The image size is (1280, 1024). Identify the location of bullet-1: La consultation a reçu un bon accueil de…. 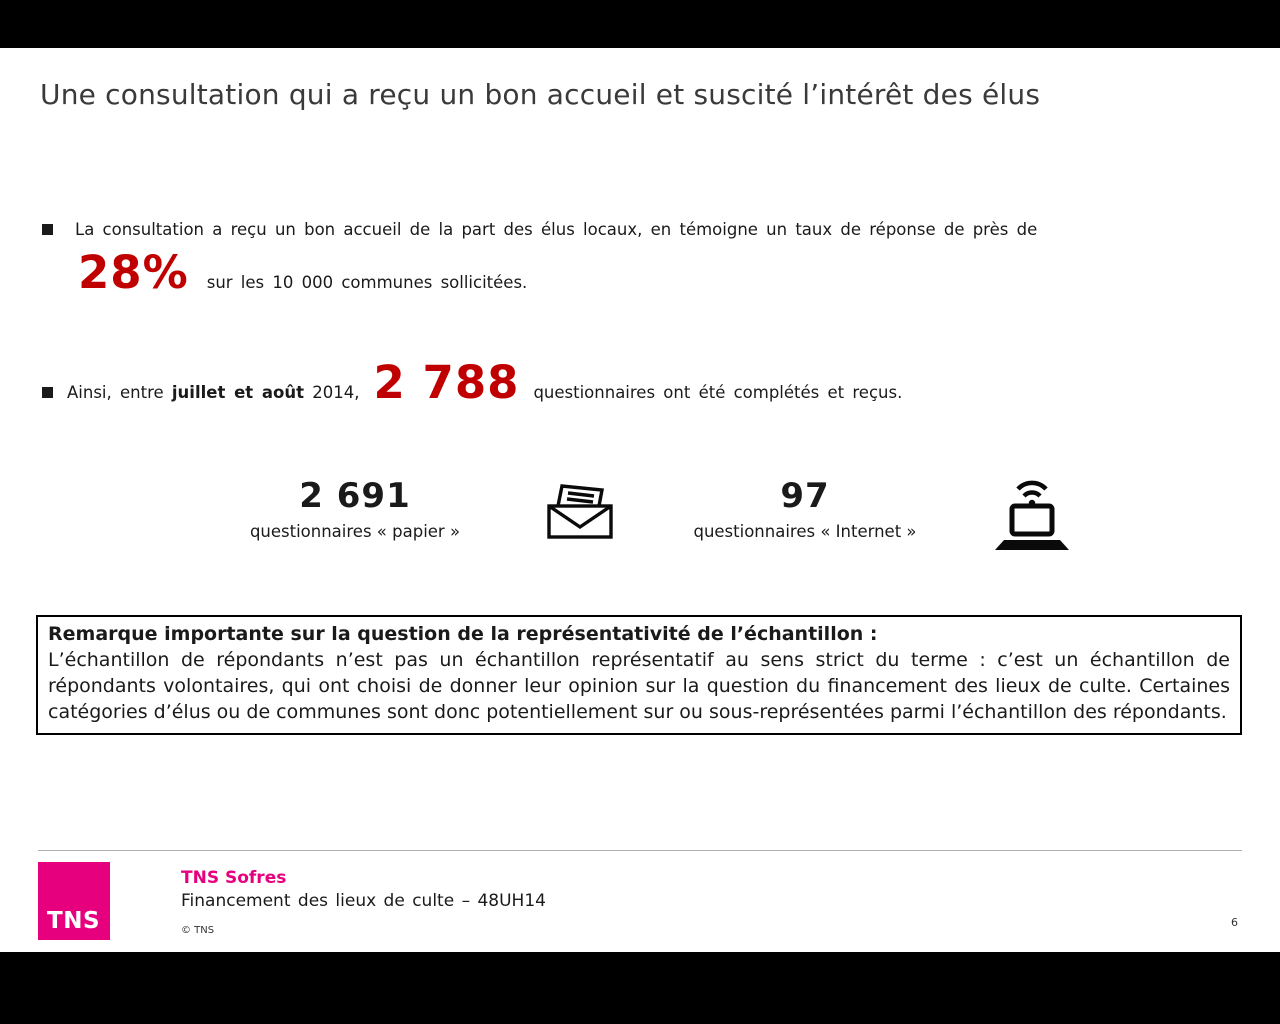
(632, 229).